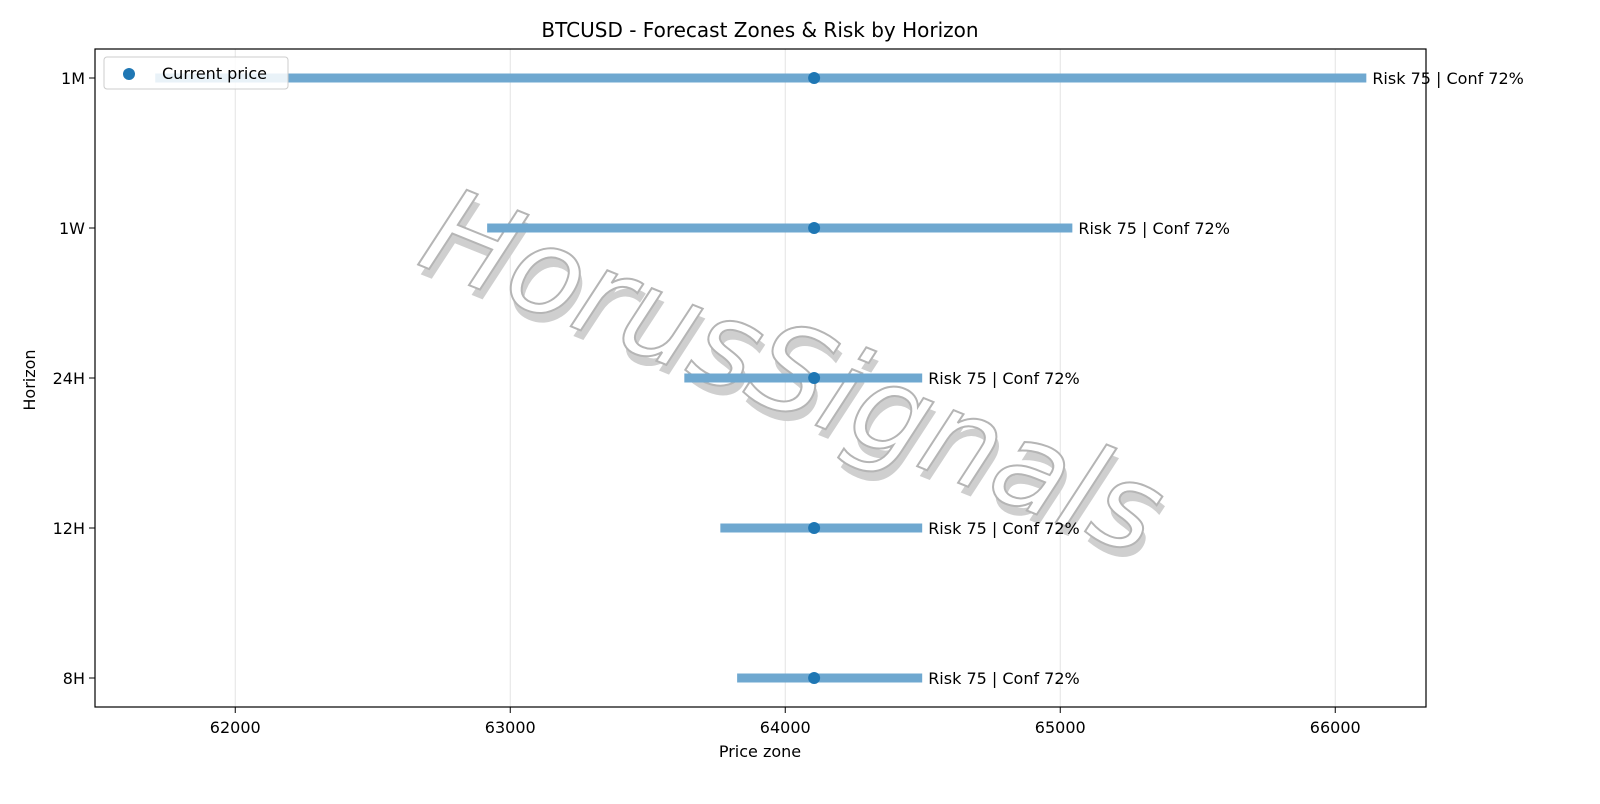 This screenshot has height=804, width=1600. Describe the element at coordinates (72, 228) in the screenshot. I see `y-tick-label: 1W` at that location.